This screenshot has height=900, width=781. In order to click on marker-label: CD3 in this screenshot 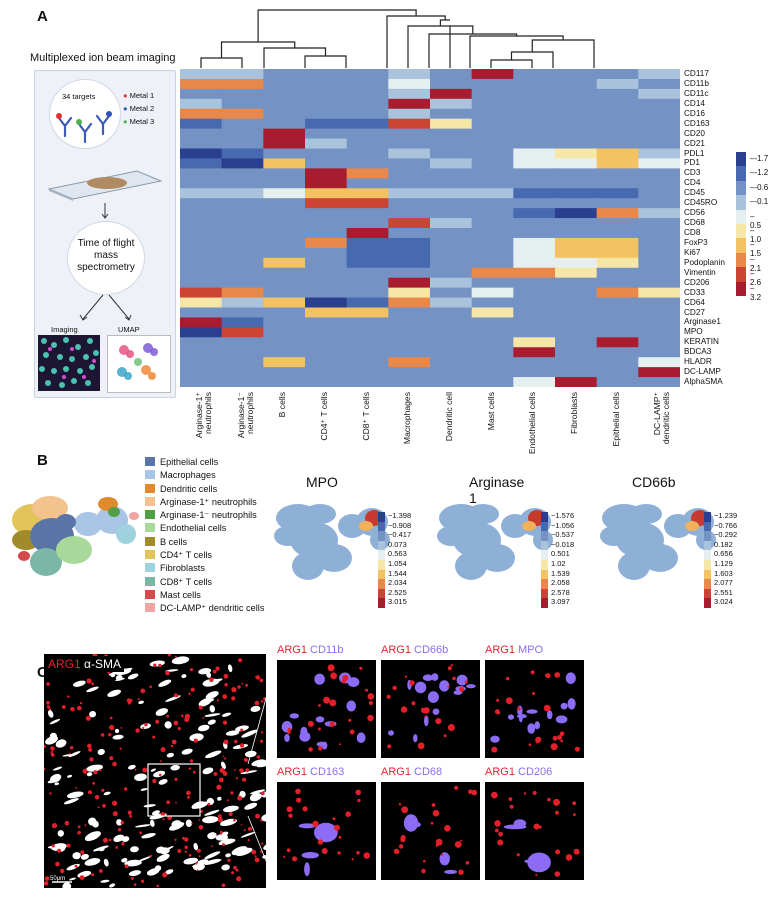, I will do `click(692, 173)`.